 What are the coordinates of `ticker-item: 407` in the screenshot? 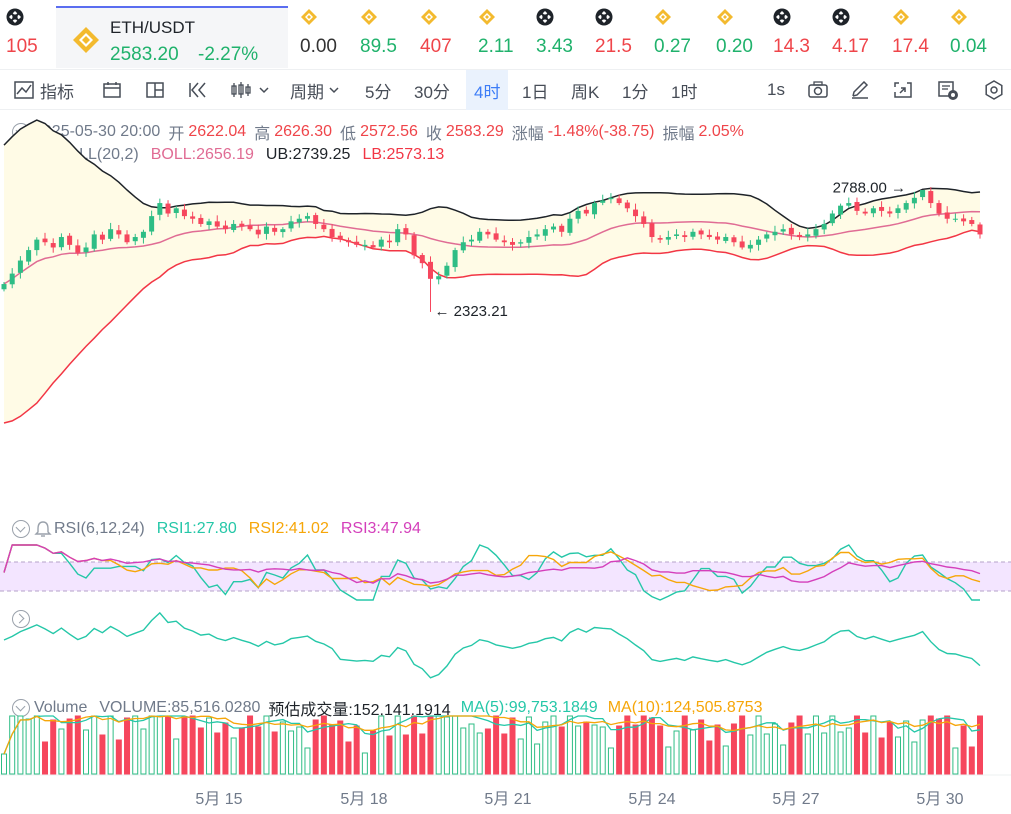 It's located at (449, 38).